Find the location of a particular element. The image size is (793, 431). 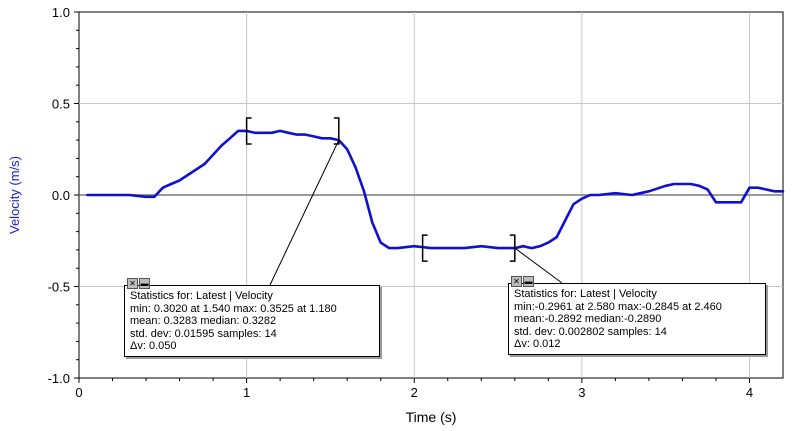

y-tick-label: 0.5 is located at coordinates (61, 104).